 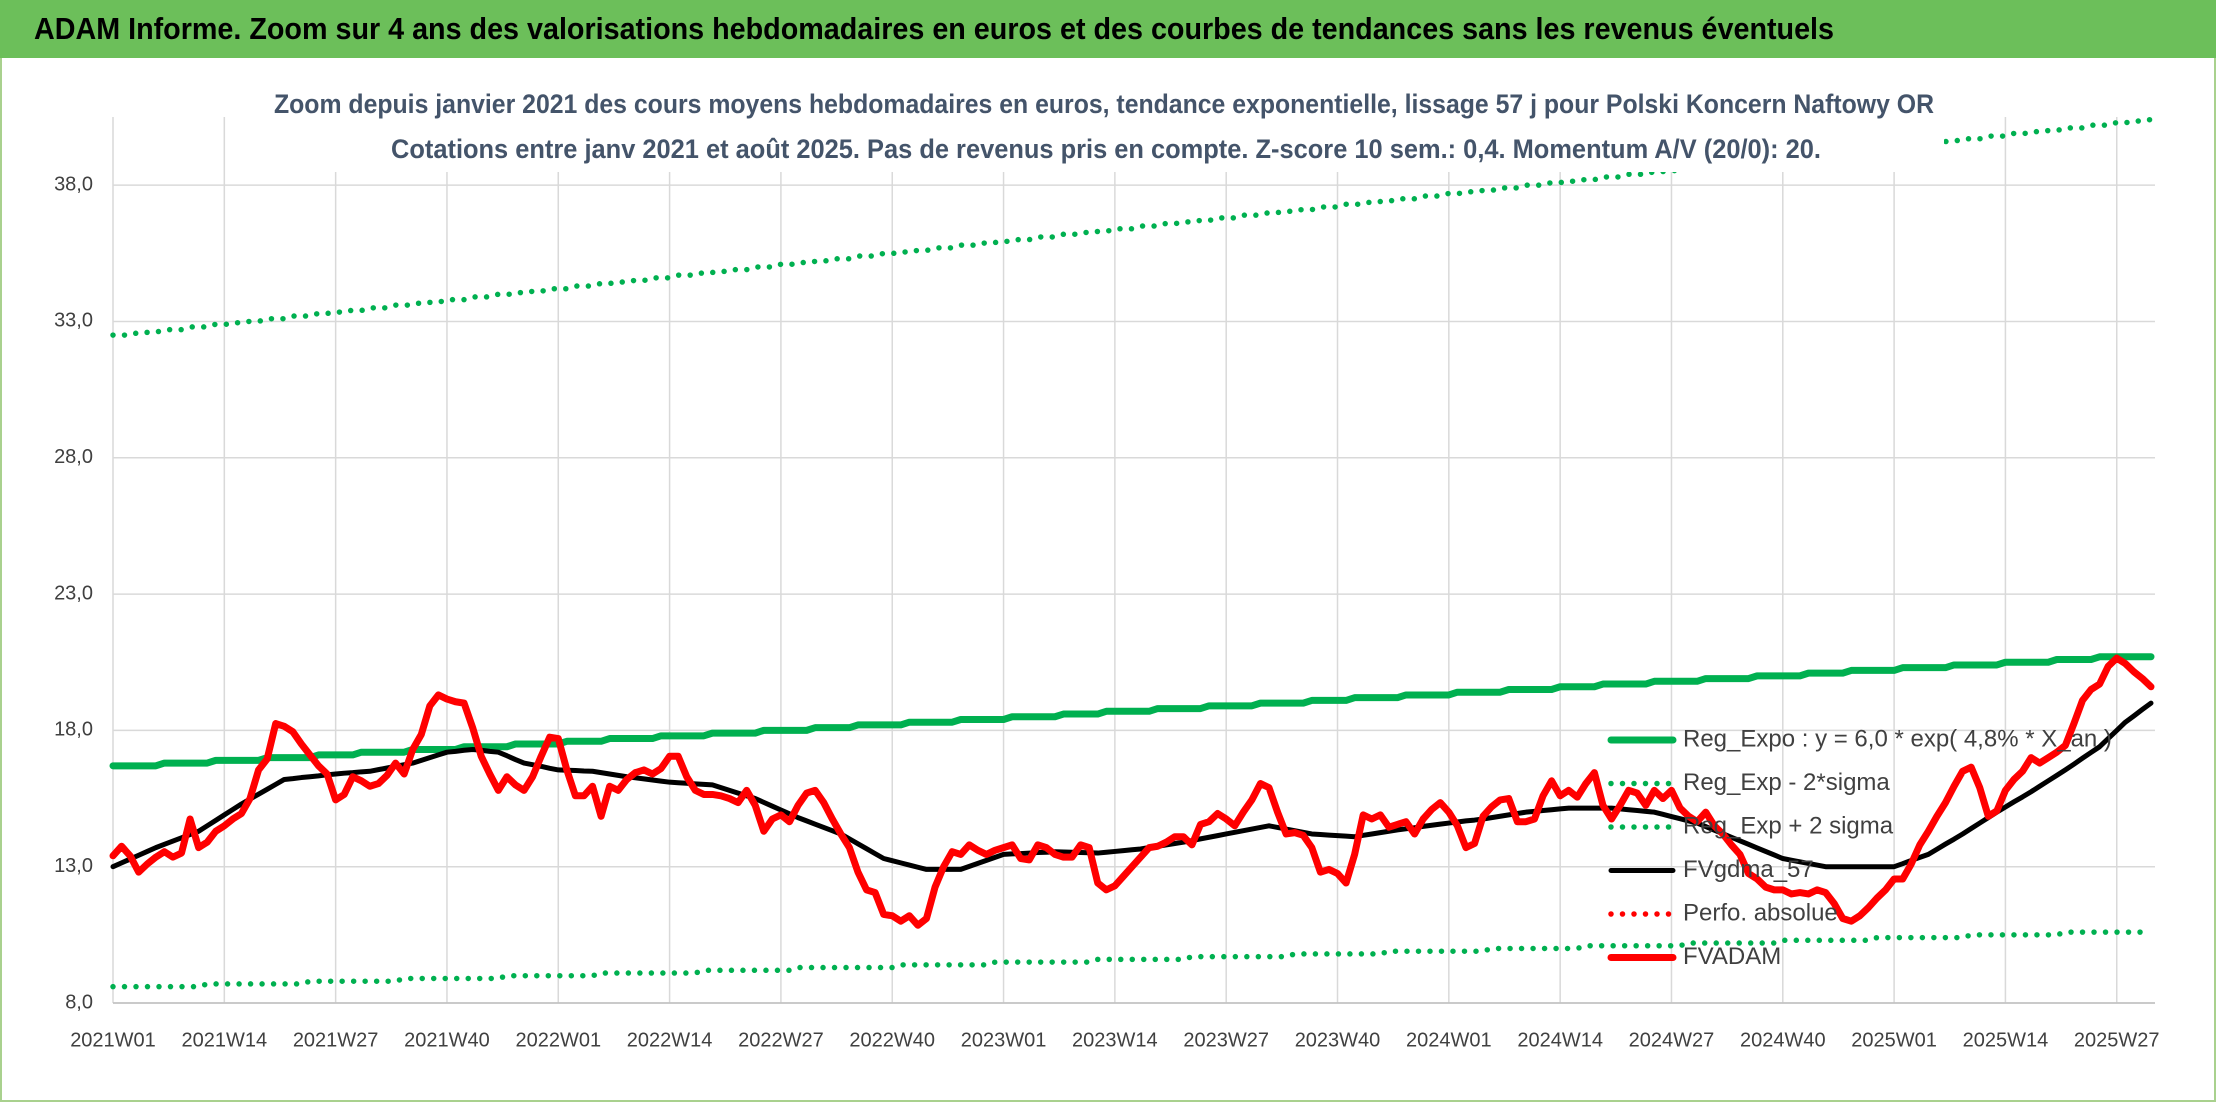 What do you see at coordinates (1004, 1040) in the screenshot?
I see `x-tick-label: 2023W01` at bounding box center [1004, 1040].